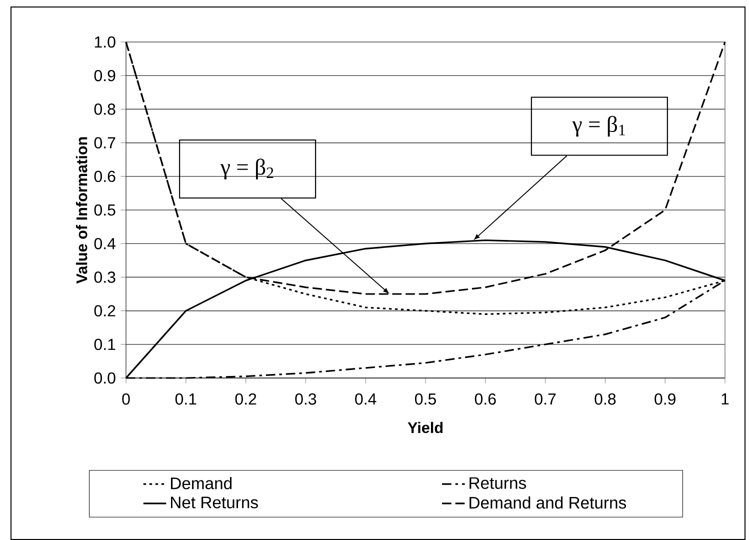 Image resolution: width=750 pixels, height=540 pixels. Describe the element at coordinates (105, 244) in the screenshot. I see `y-tick-label: 0.4` at that location.